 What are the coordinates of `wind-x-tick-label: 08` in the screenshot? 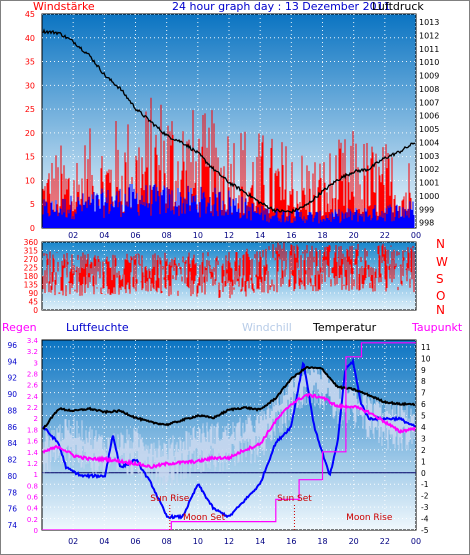 It's located at (167, 235).